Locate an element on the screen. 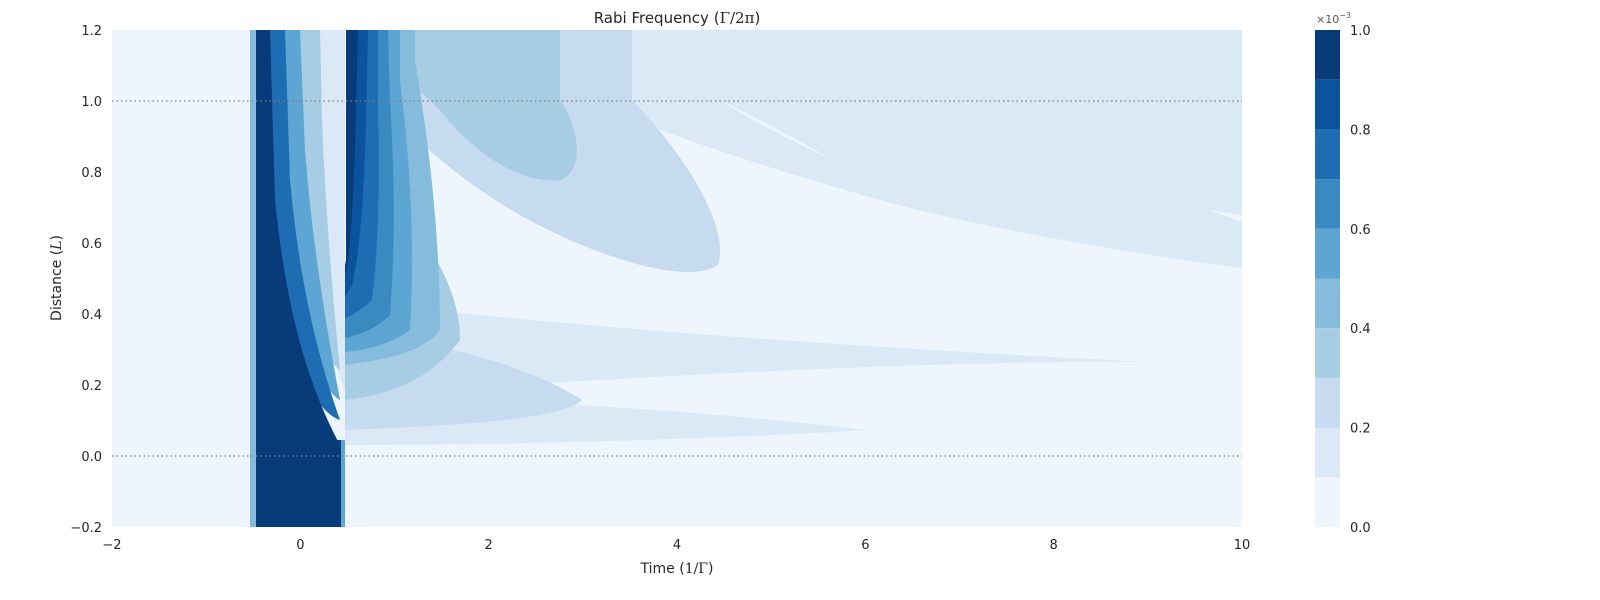  y-label-math: L is located at coordinates (57, 246).